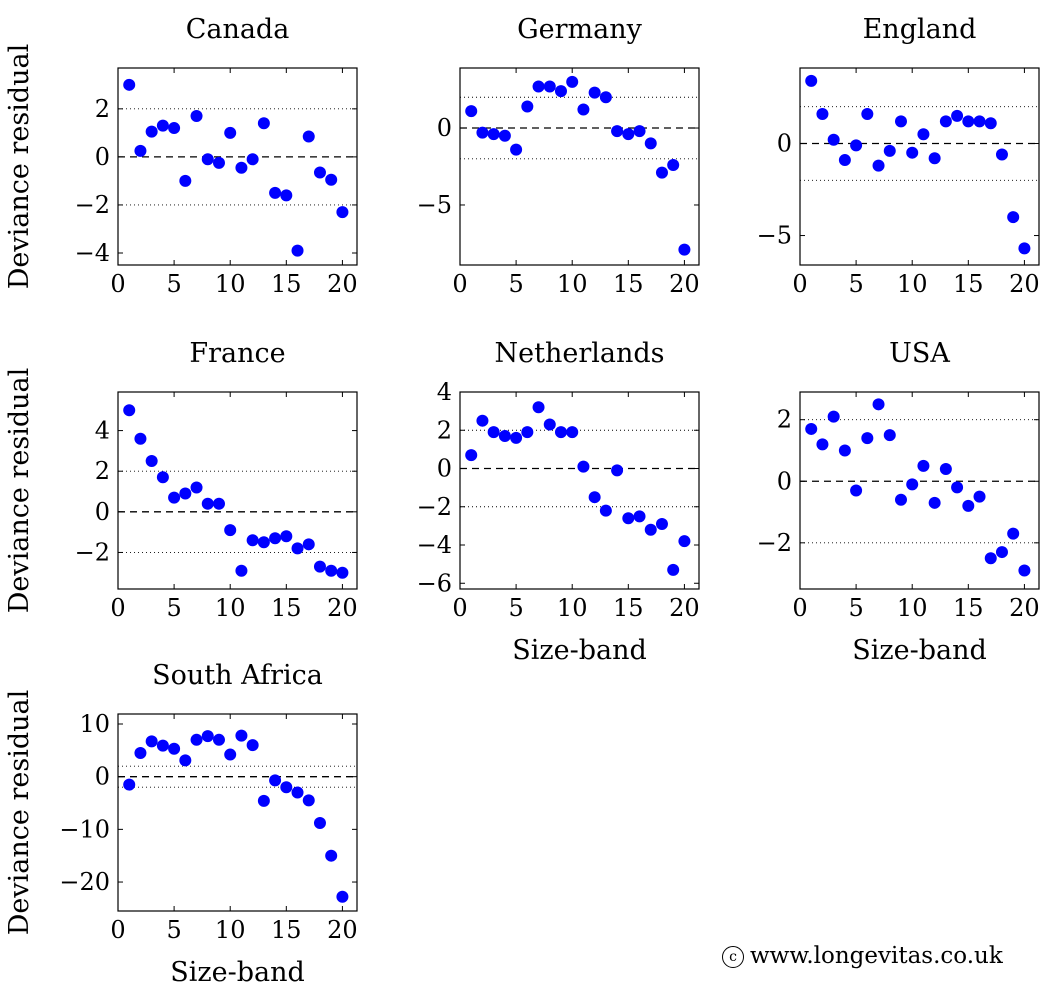  I want to click on y-tick-label: −5, so click(774, 236).